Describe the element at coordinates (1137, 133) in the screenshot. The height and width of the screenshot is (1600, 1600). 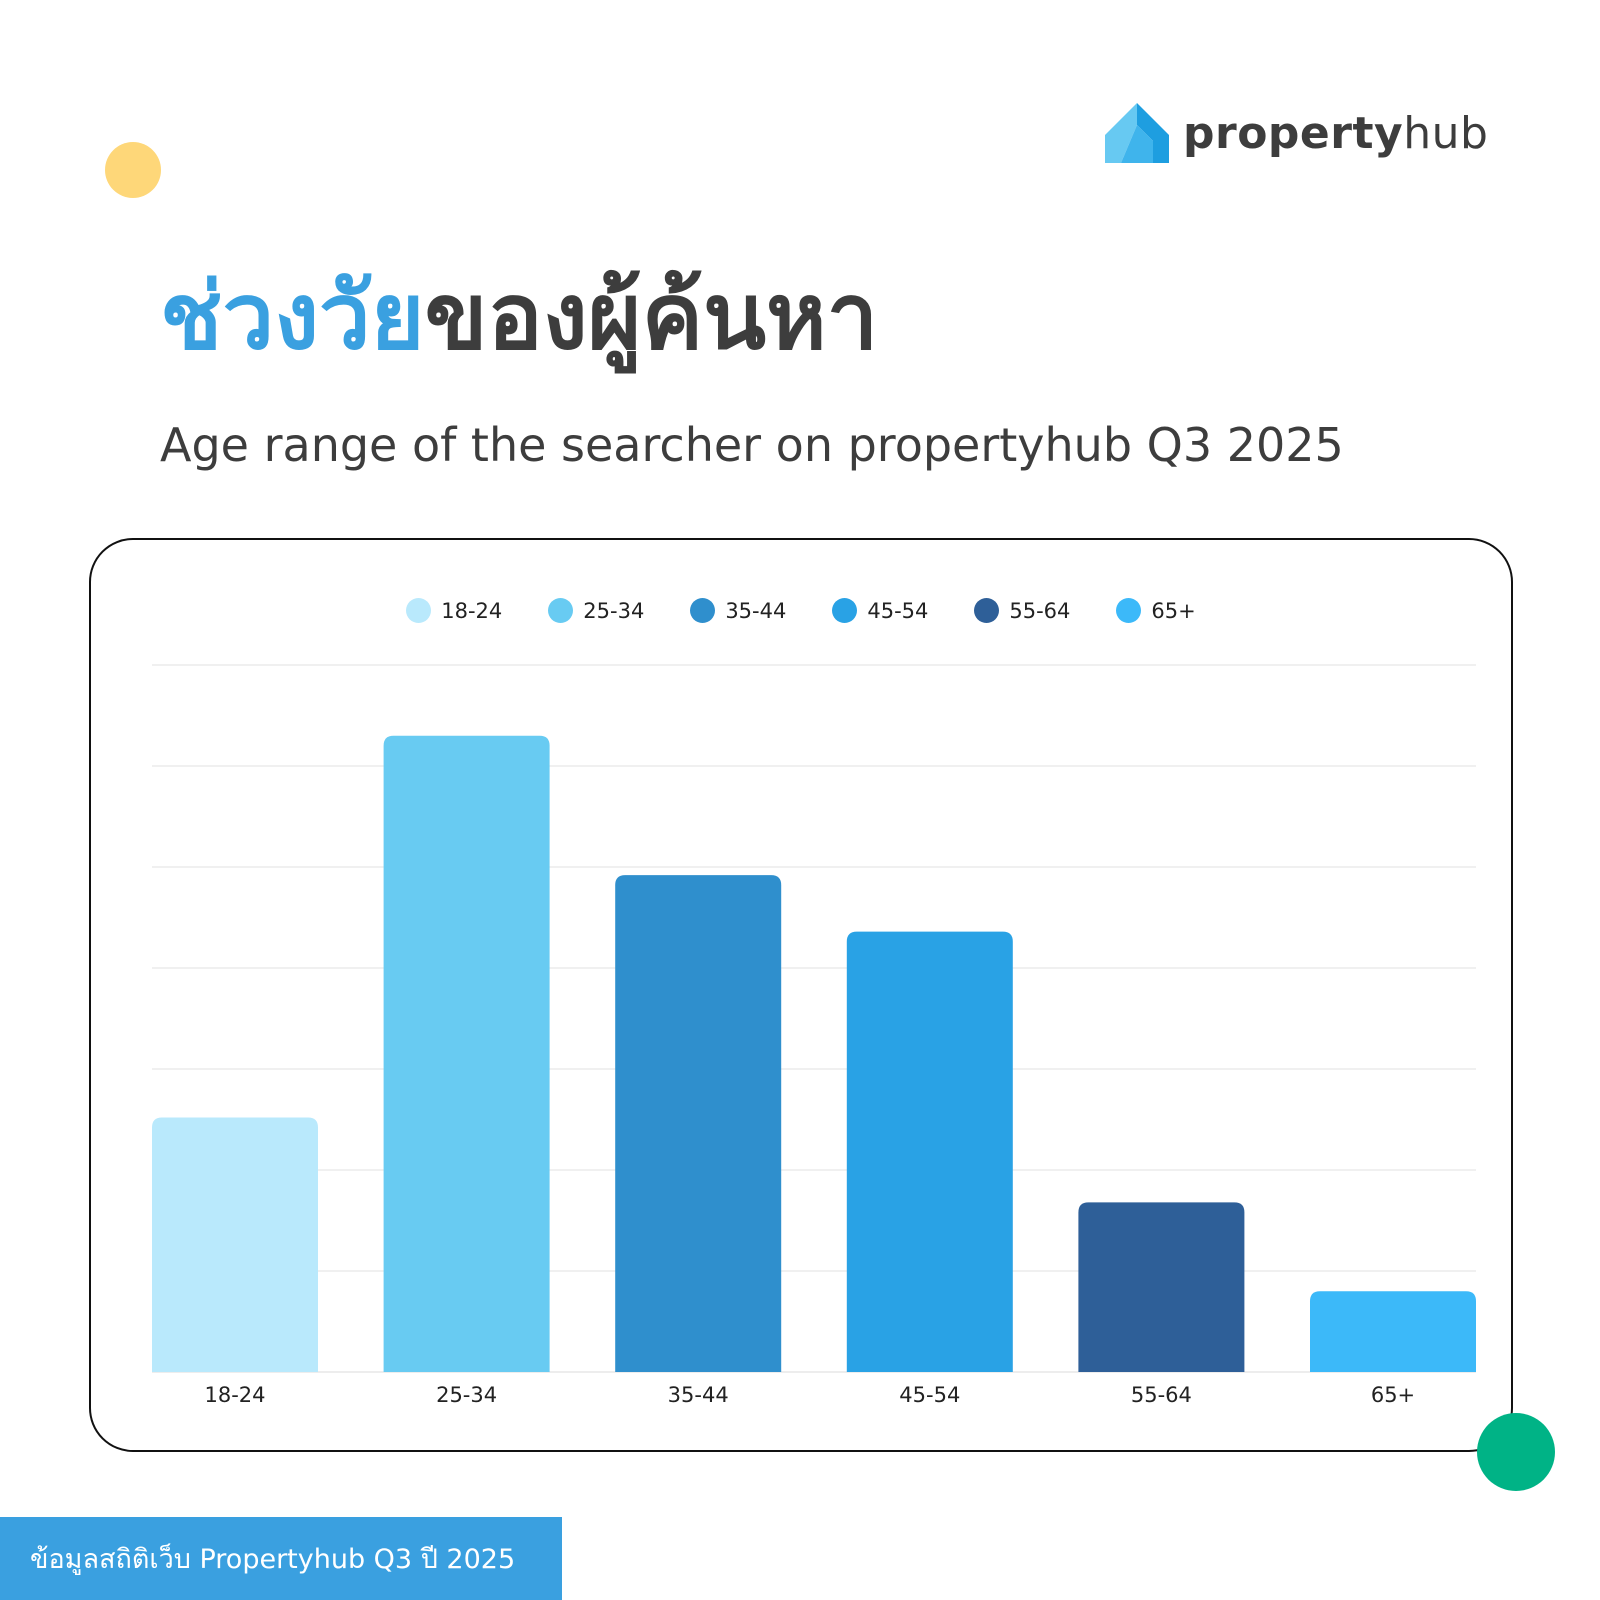
I see `house-roof-icon` at that location.